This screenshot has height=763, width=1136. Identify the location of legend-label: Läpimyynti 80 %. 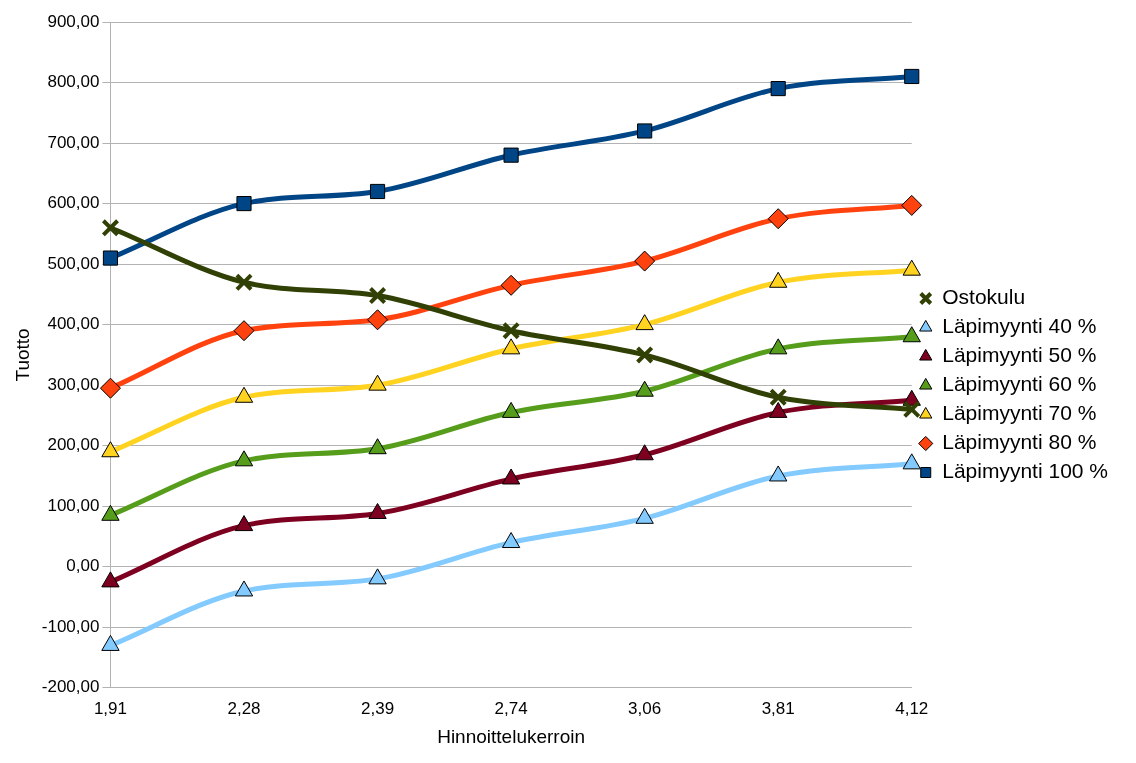
(1019, 442).